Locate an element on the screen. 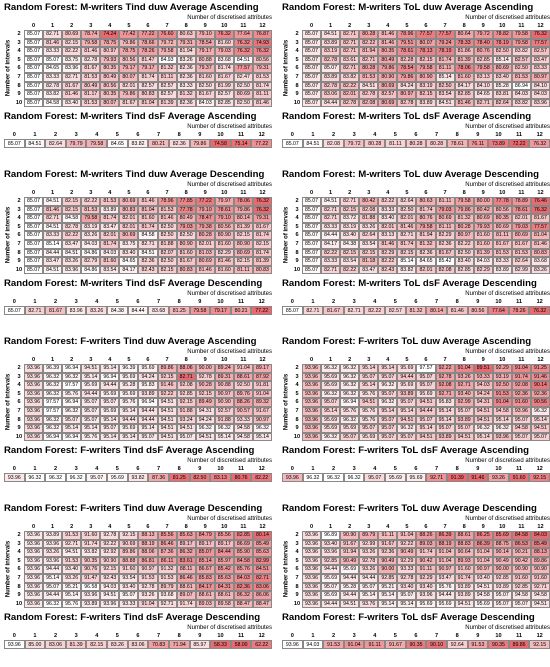  column-header: 11 is located at coordinates (519, 469).